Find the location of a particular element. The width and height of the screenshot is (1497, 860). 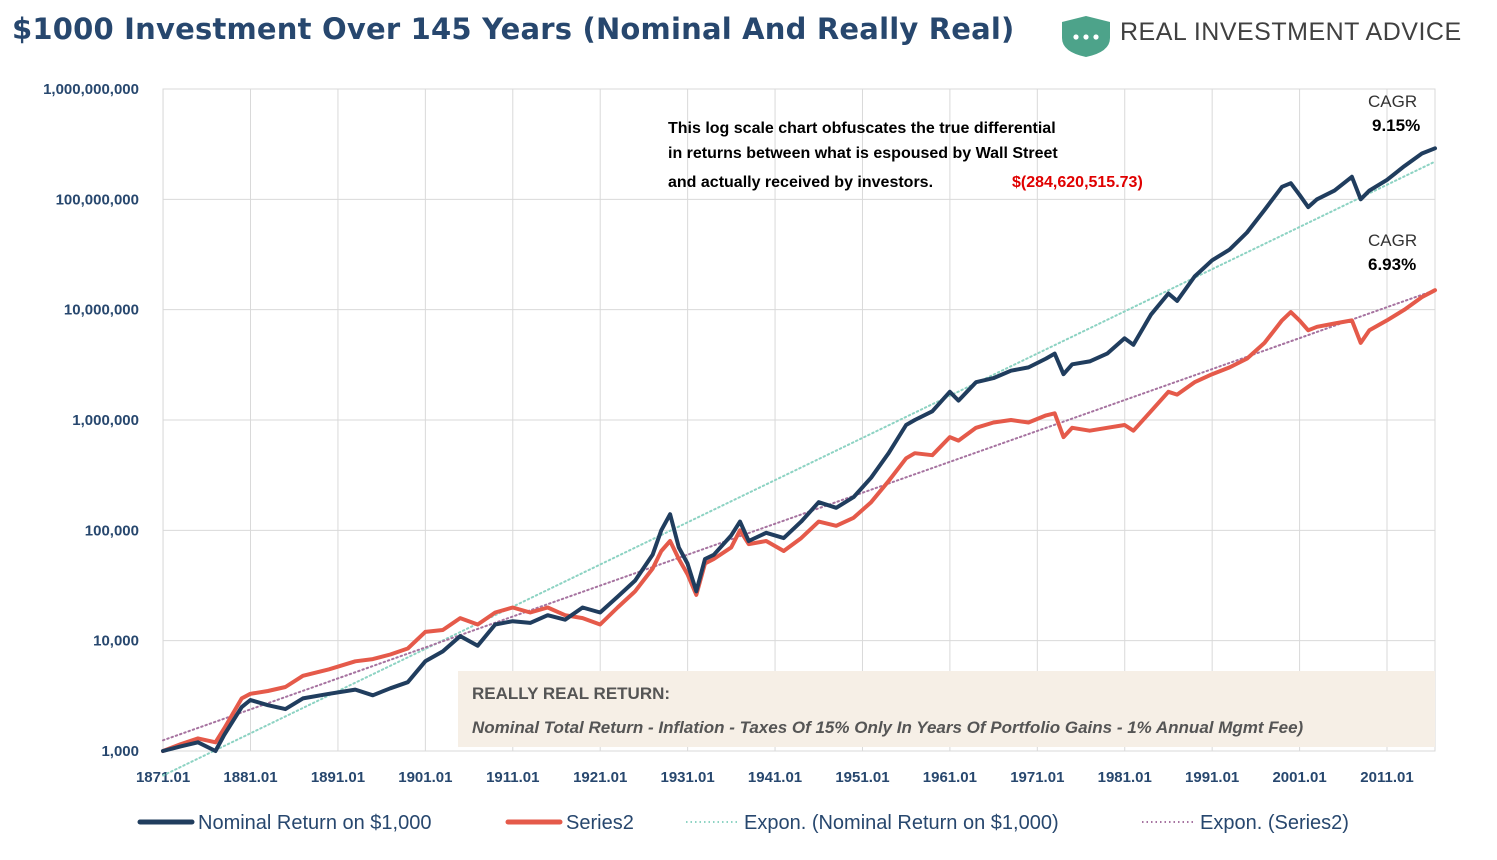

x-tick-label: 1941.01 is located at coordinates (775, 777).